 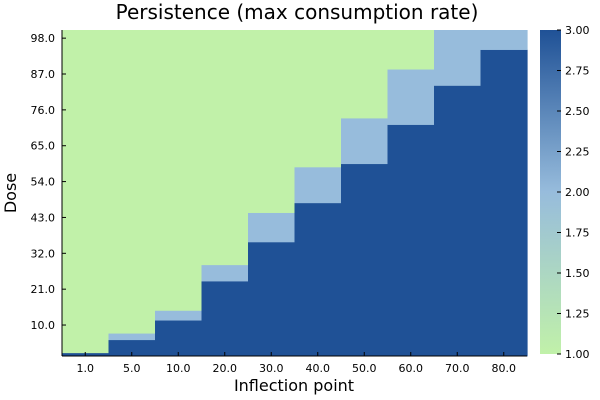 What do you see at coordinates (297, 363) in the screenshot?
I see `x-ticks: 1.0 5.0 10.0 20.0 30.0 40.0 50.0 60.0 70.0 80.0` at bounding box center [297, 363].